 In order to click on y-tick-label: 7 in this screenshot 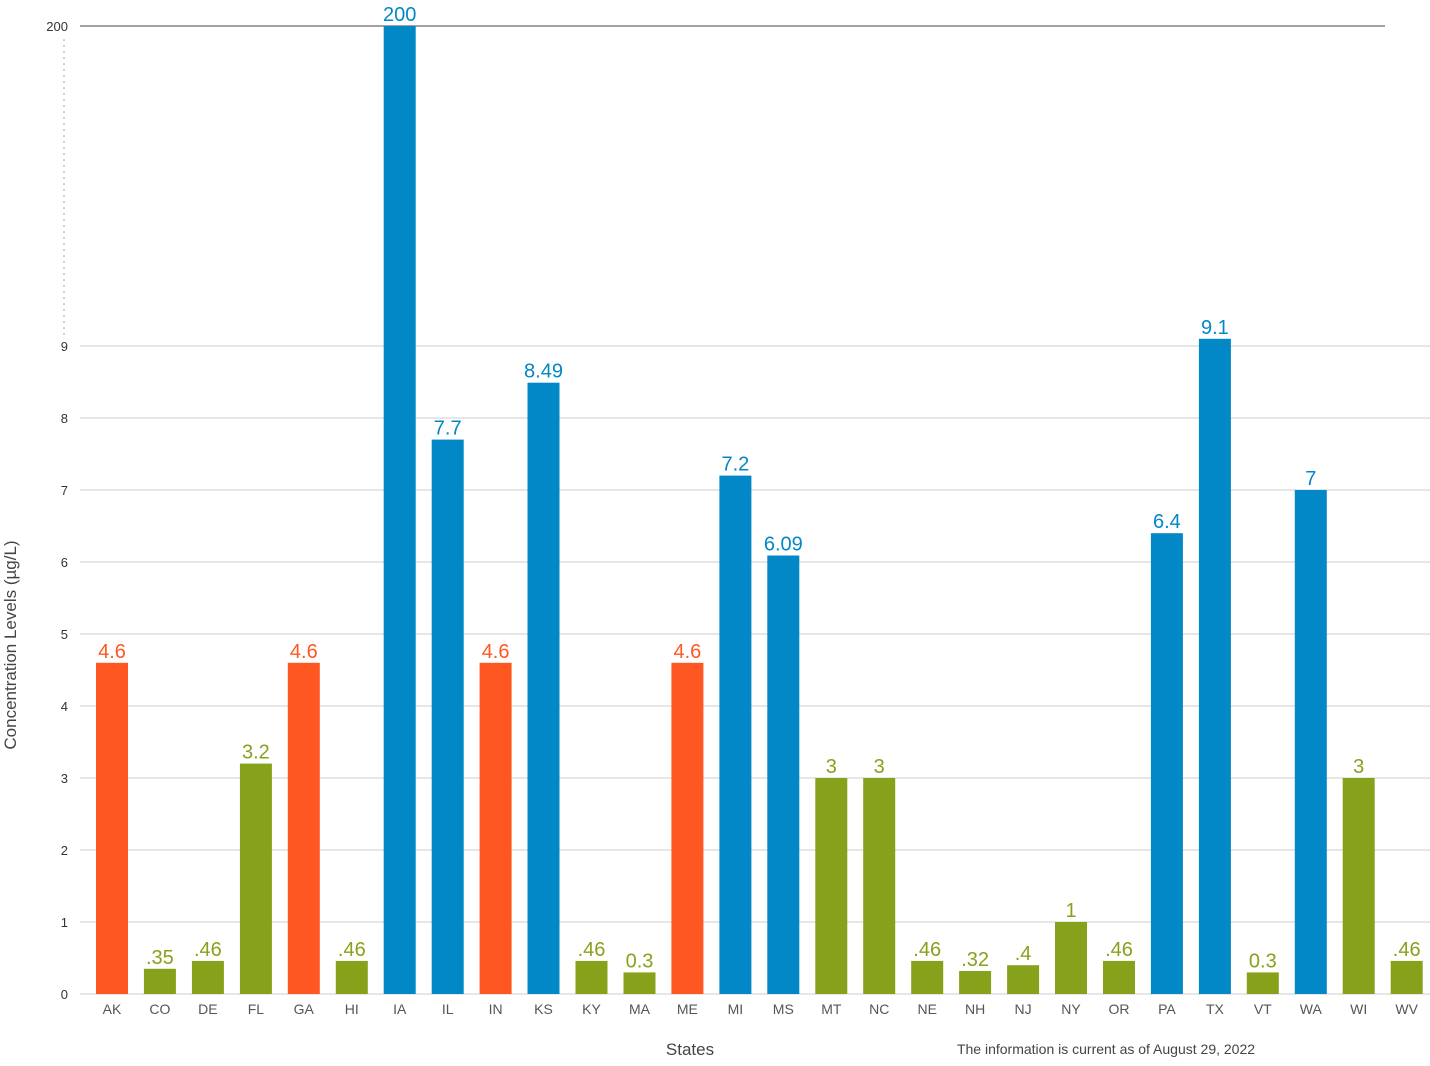, I will do `click(64, 490)`.